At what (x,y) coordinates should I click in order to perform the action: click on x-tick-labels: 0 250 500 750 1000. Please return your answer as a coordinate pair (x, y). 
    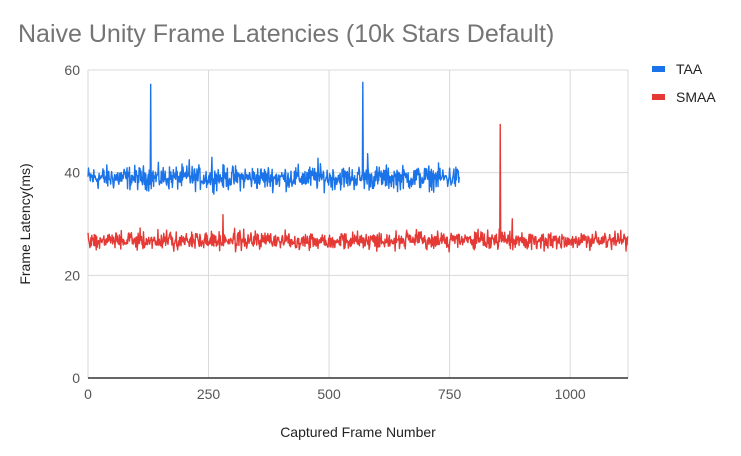
    Looking at the image, I should click on (335, 394).